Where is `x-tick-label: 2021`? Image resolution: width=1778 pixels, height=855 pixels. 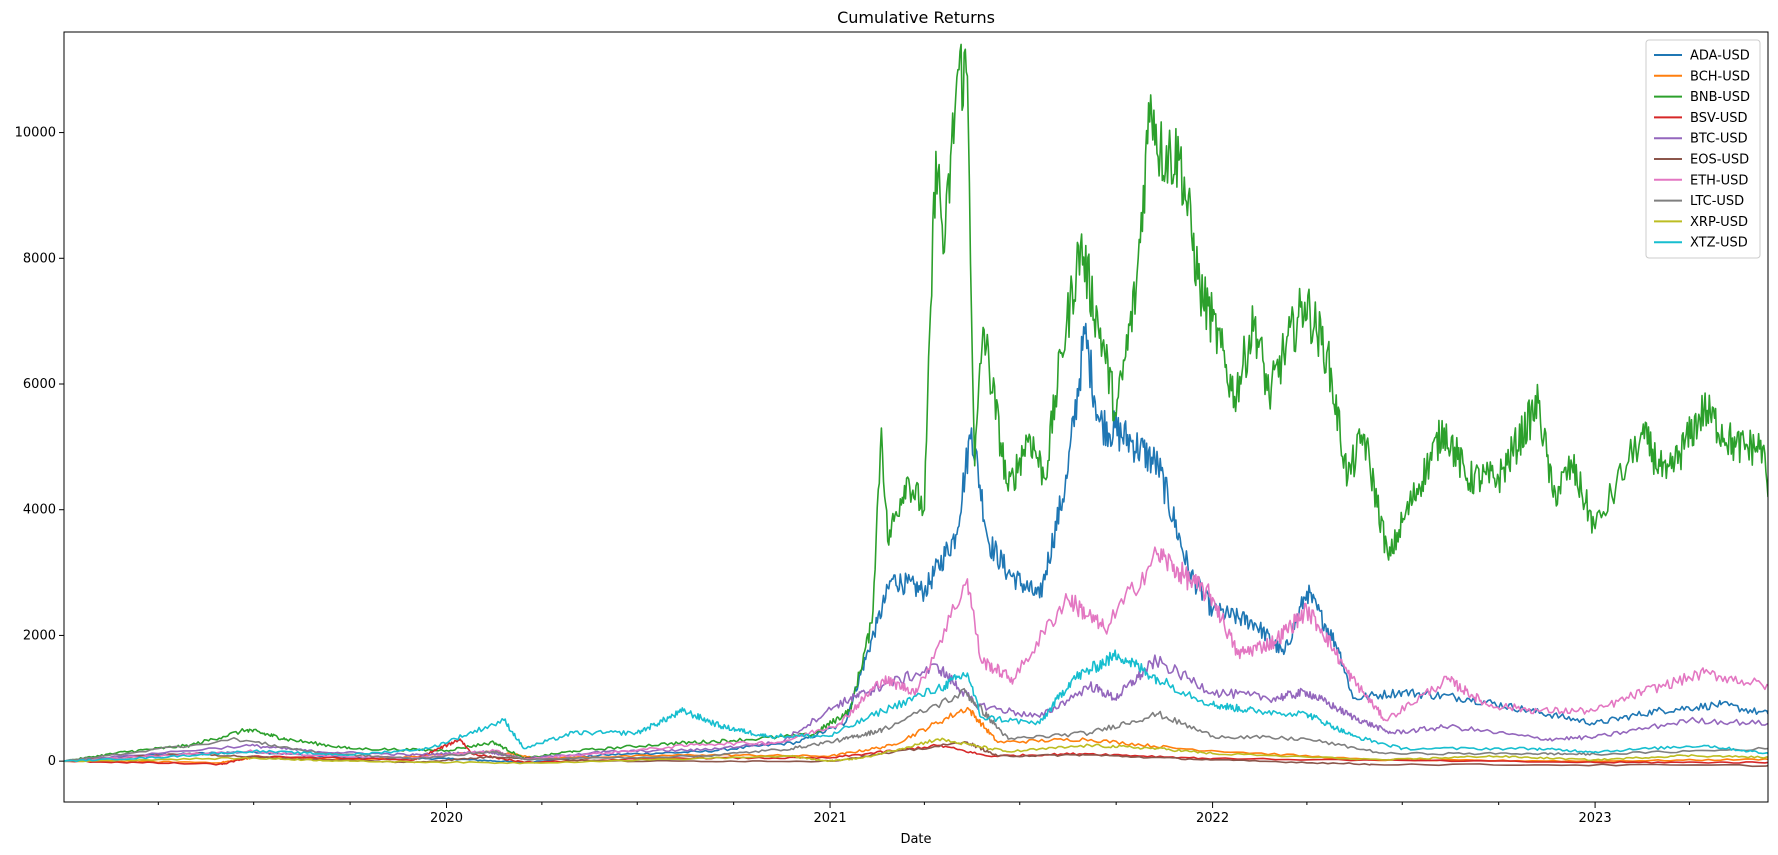 x-tick-label: 2021 is located at coordinates (830, 818).